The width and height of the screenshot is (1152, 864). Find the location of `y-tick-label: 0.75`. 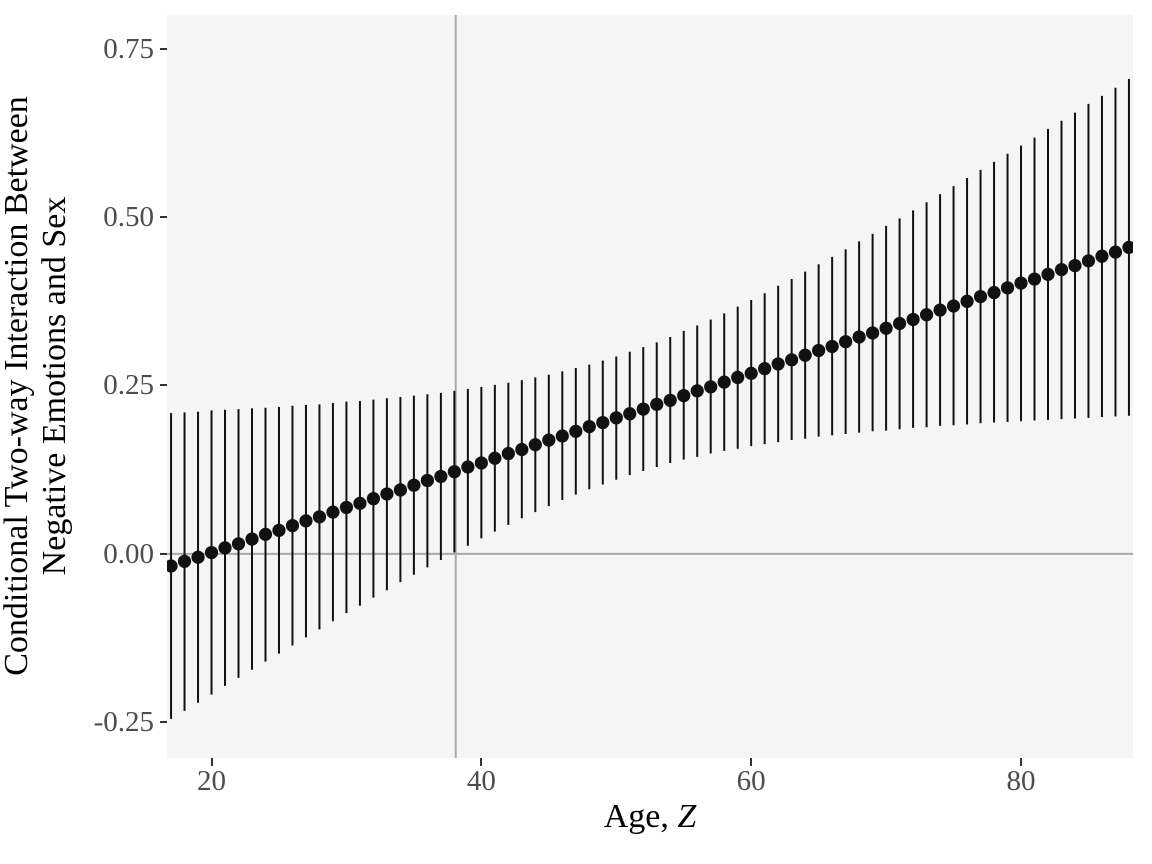

y-tick-label: 0.75 is located at coordinates (128, 48).